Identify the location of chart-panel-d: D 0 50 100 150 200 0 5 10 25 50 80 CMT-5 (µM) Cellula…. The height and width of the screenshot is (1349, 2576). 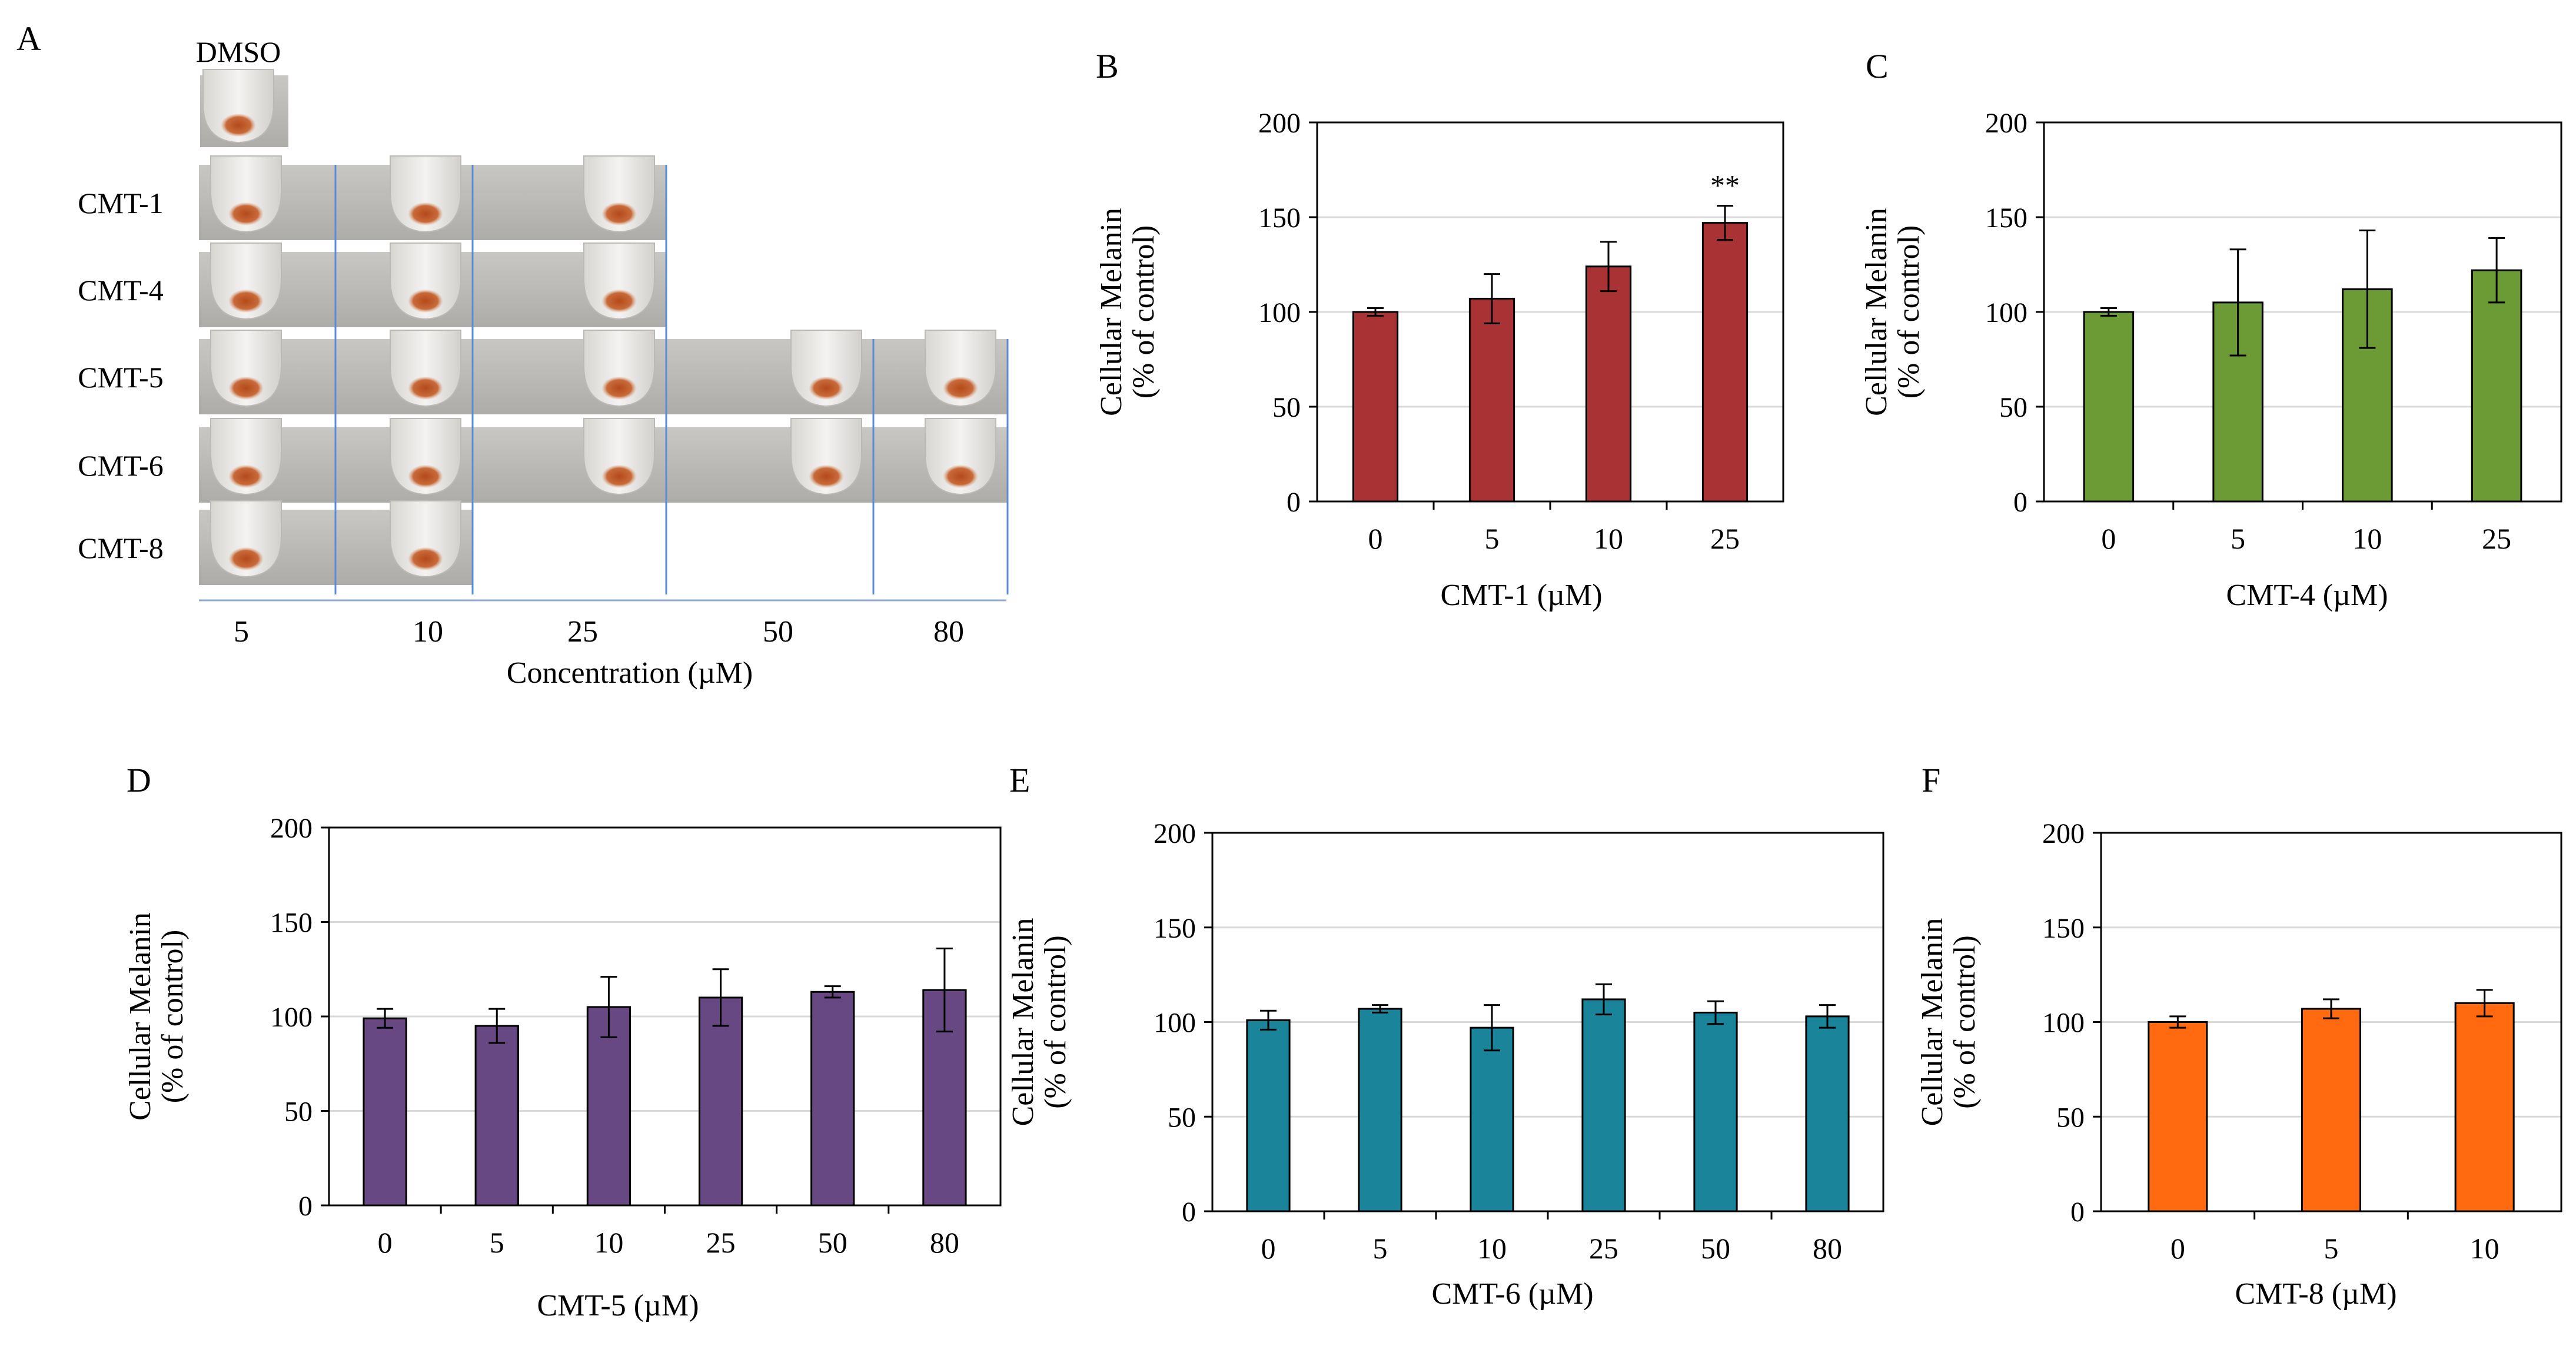
(563, 1042).